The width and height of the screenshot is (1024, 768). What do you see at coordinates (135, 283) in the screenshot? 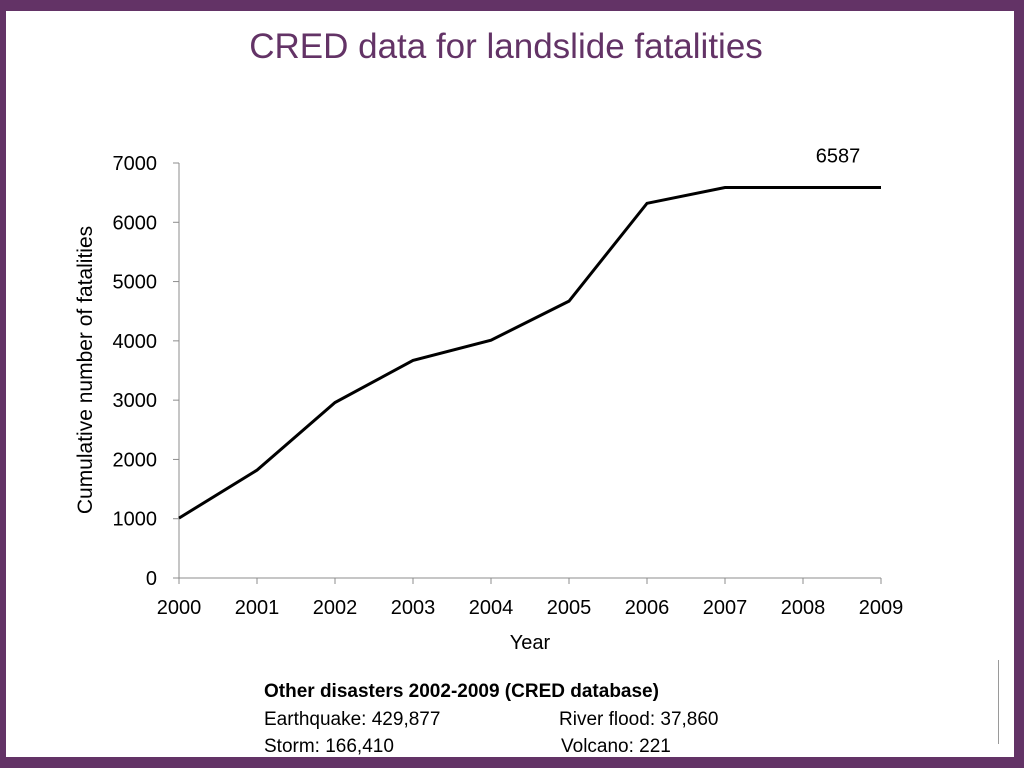
I see `y-tick-label: 5000` at bounding box center [135, 283].